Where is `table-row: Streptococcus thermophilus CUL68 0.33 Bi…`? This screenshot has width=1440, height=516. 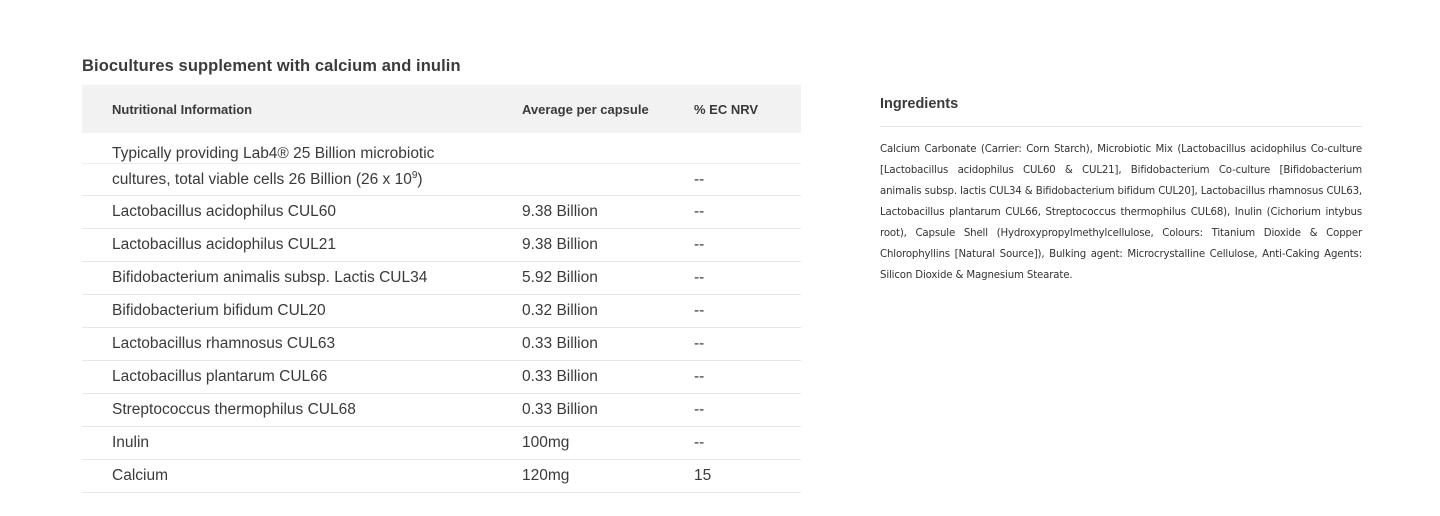
table-row: Streptococcus thermophilus CUL68 0.33 Bi… is located at coordinates (441, 410).